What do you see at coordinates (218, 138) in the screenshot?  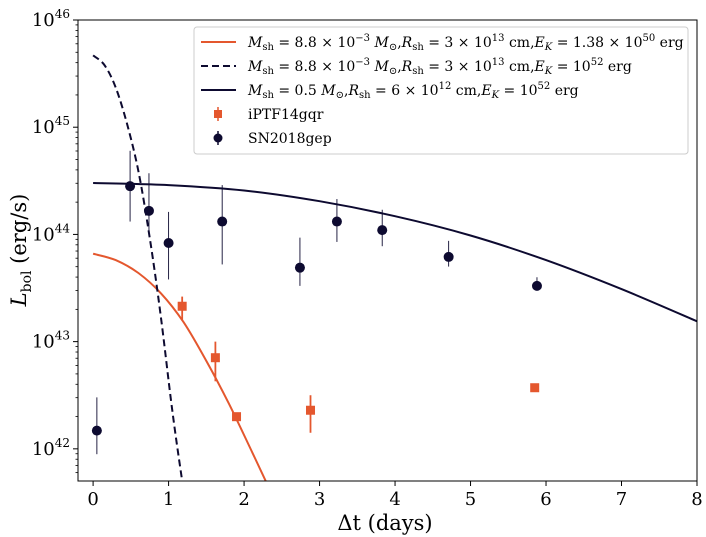 I see `legend-marker-sn2018gep` at bounding box center [218, 138].